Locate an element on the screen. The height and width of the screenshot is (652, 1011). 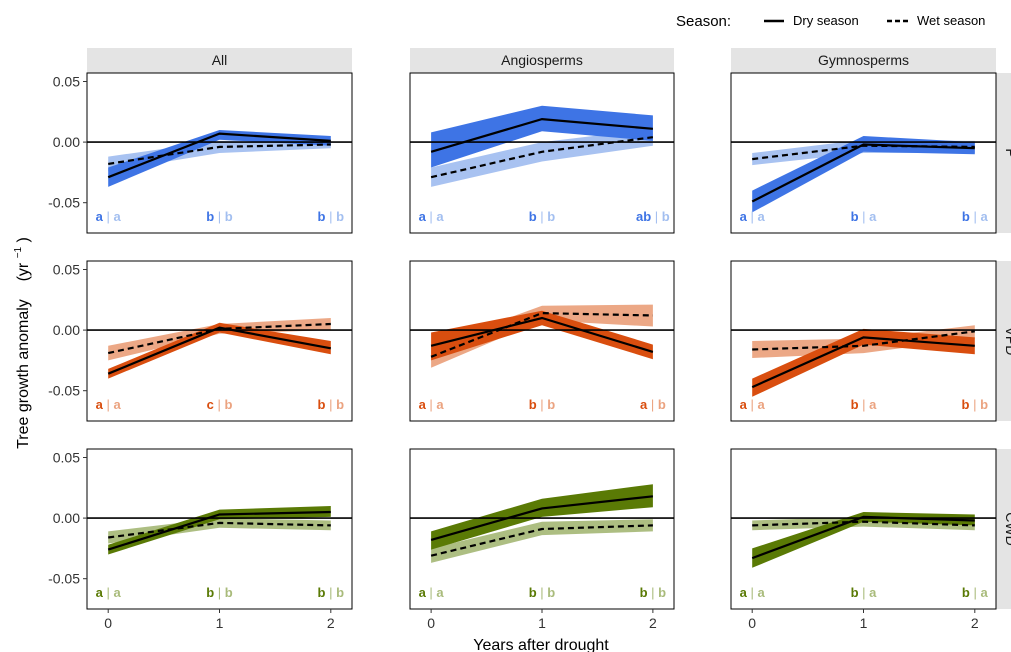
row-strip-vpd: VPD is located at coordinates (1003, 341).